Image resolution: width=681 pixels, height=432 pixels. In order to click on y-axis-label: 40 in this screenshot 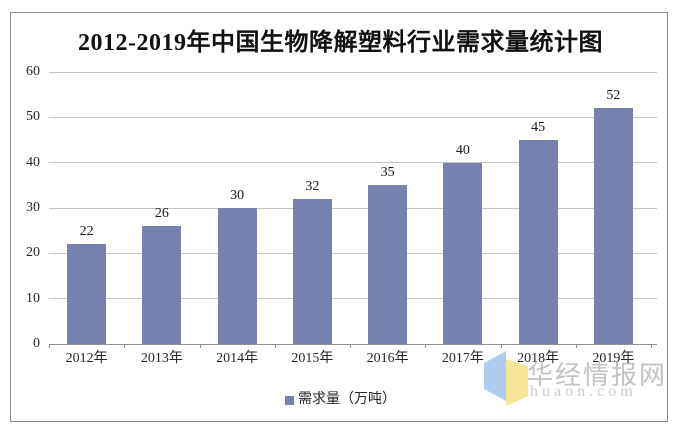, I will do `click(33, 162)`.